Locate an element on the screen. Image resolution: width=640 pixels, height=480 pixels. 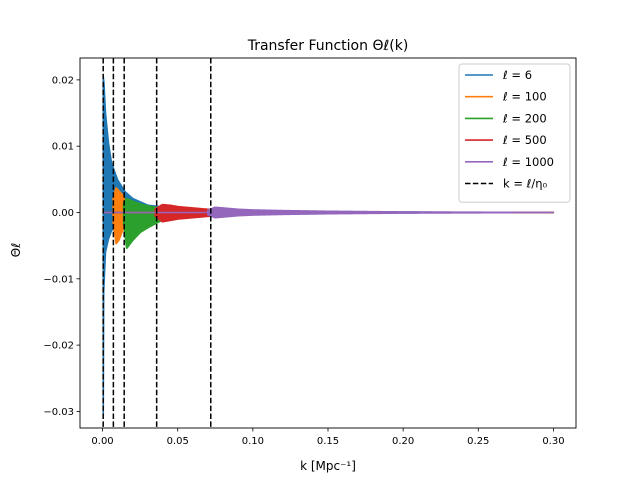
y-tick-label: 0.00 is located at coordinates (63, 213).